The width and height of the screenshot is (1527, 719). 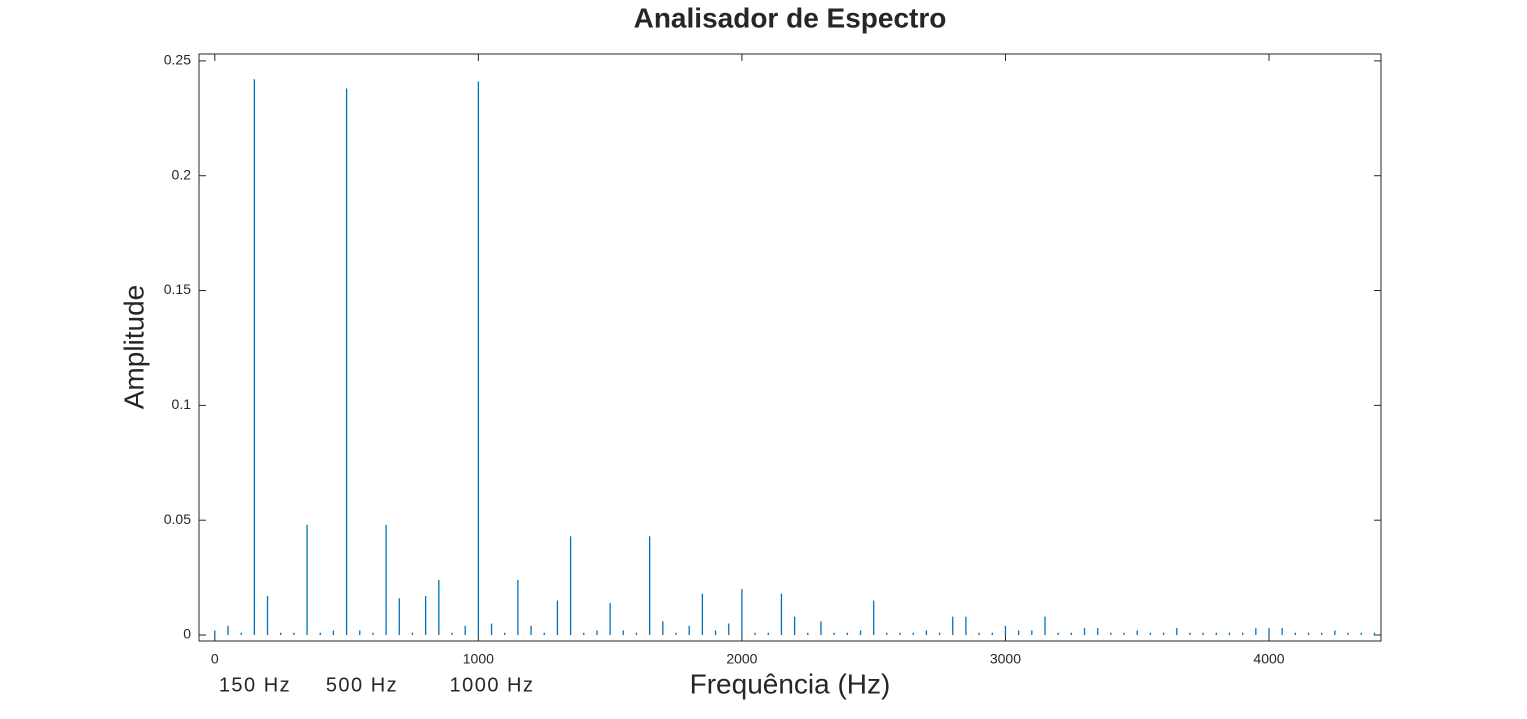 What do you see at coordinates (255, 685) in the screenshot?
I see `annotation: 150 Hz` at bounding box center [255, 685].